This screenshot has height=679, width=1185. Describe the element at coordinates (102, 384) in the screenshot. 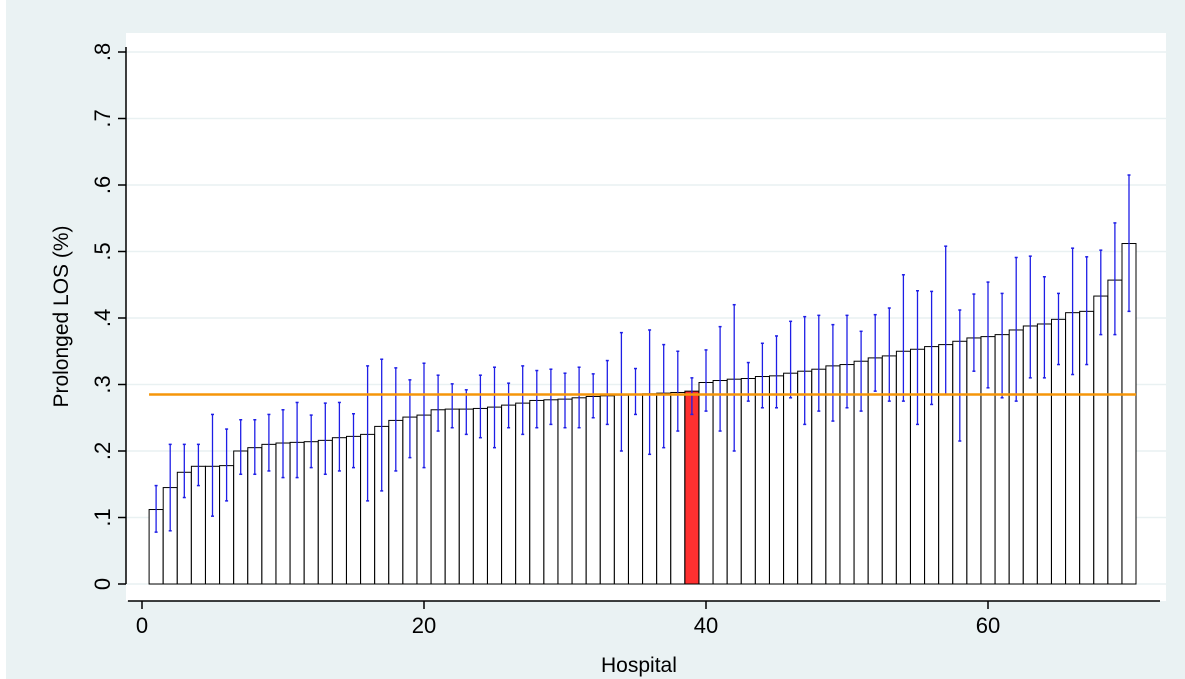

I see `y-tick-label: .3` at that location.